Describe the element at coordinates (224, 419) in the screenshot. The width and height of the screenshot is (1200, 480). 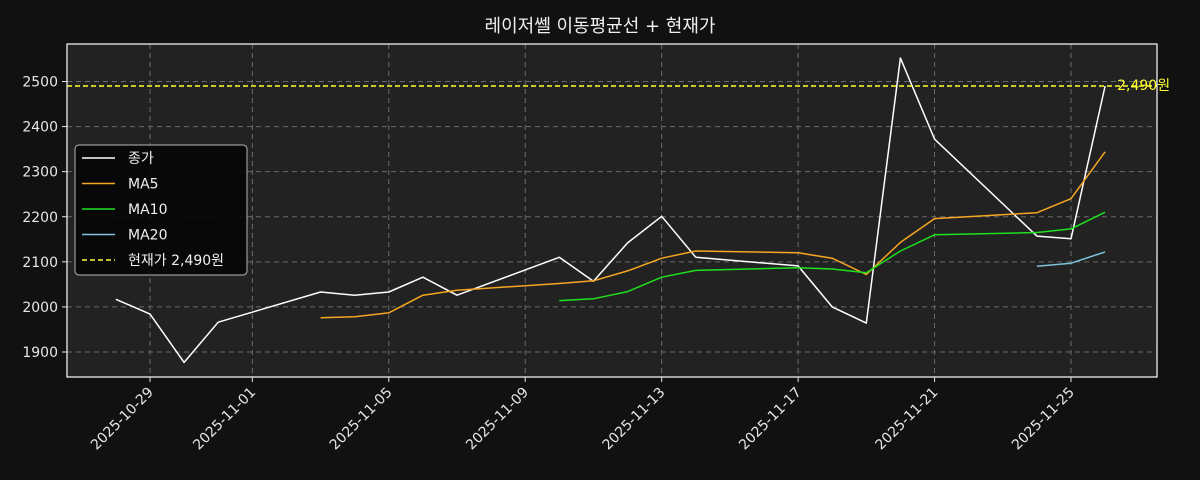
I see `x-tick-label: 2025-11-01` at that location.